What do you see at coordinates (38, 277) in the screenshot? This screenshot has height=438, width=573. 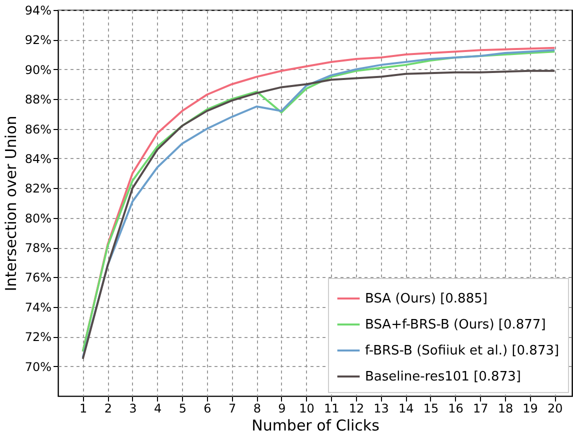 I see `y-tick-label: 76%` at bounding box center [38, 277].